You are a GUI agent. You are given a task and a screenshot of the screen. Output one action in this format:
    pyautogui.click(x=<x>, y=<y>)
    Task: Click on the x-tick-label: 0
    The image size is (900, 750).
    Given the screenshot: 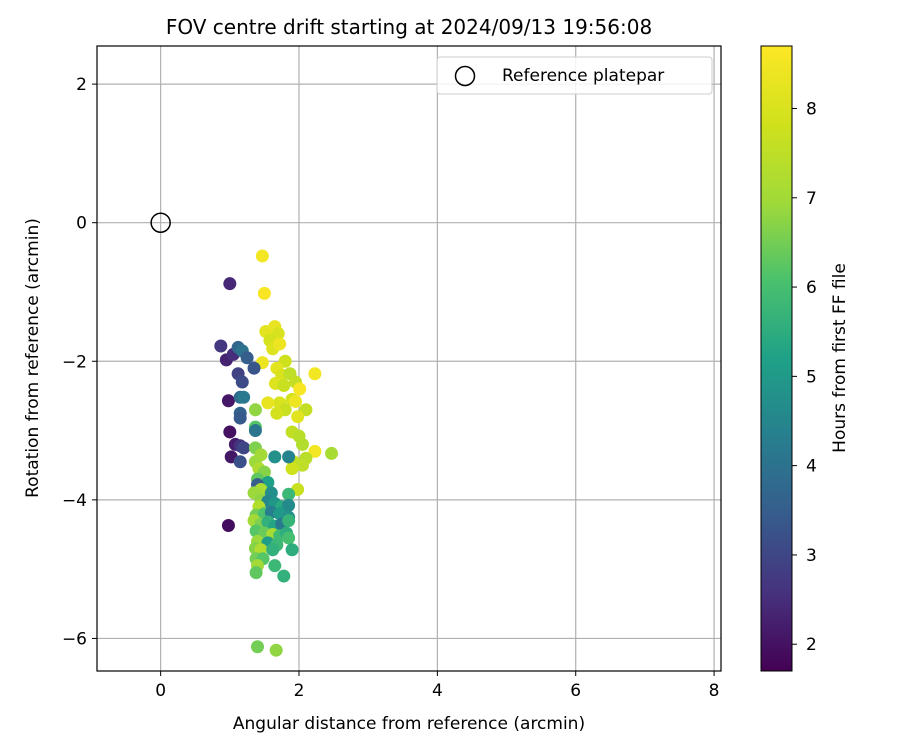 What is the action you would take?
    pyautogui.click(x=160, y=691)
    